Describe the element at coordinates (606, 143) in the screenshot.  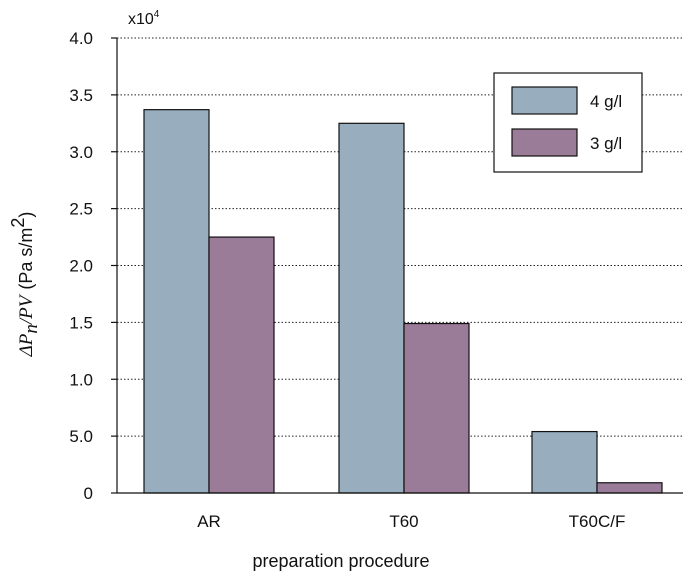
I see `legend-label: 3 g/l` at that location.